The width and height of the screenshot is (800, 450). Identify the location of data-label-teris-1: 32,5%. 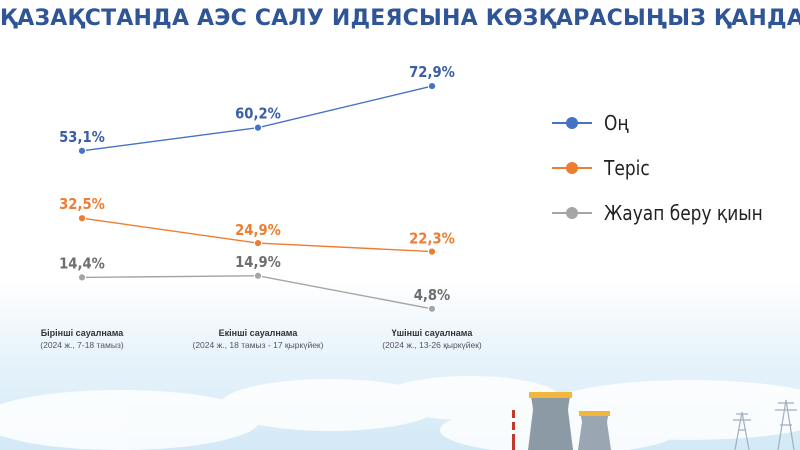
(82, 204).